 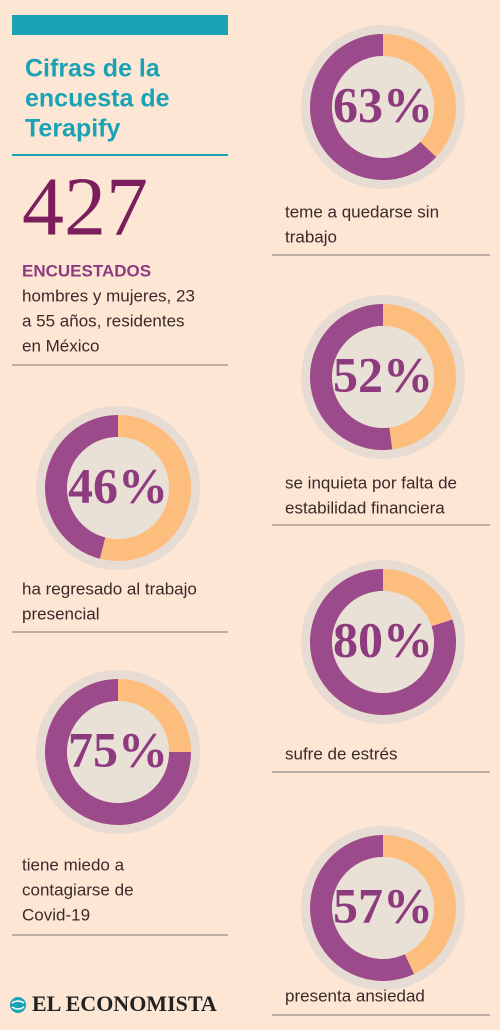 What do you see at coordinates (61, 613) in the screenshot?
I see `donut-caption: presencial` at bounding box center [61, 613].